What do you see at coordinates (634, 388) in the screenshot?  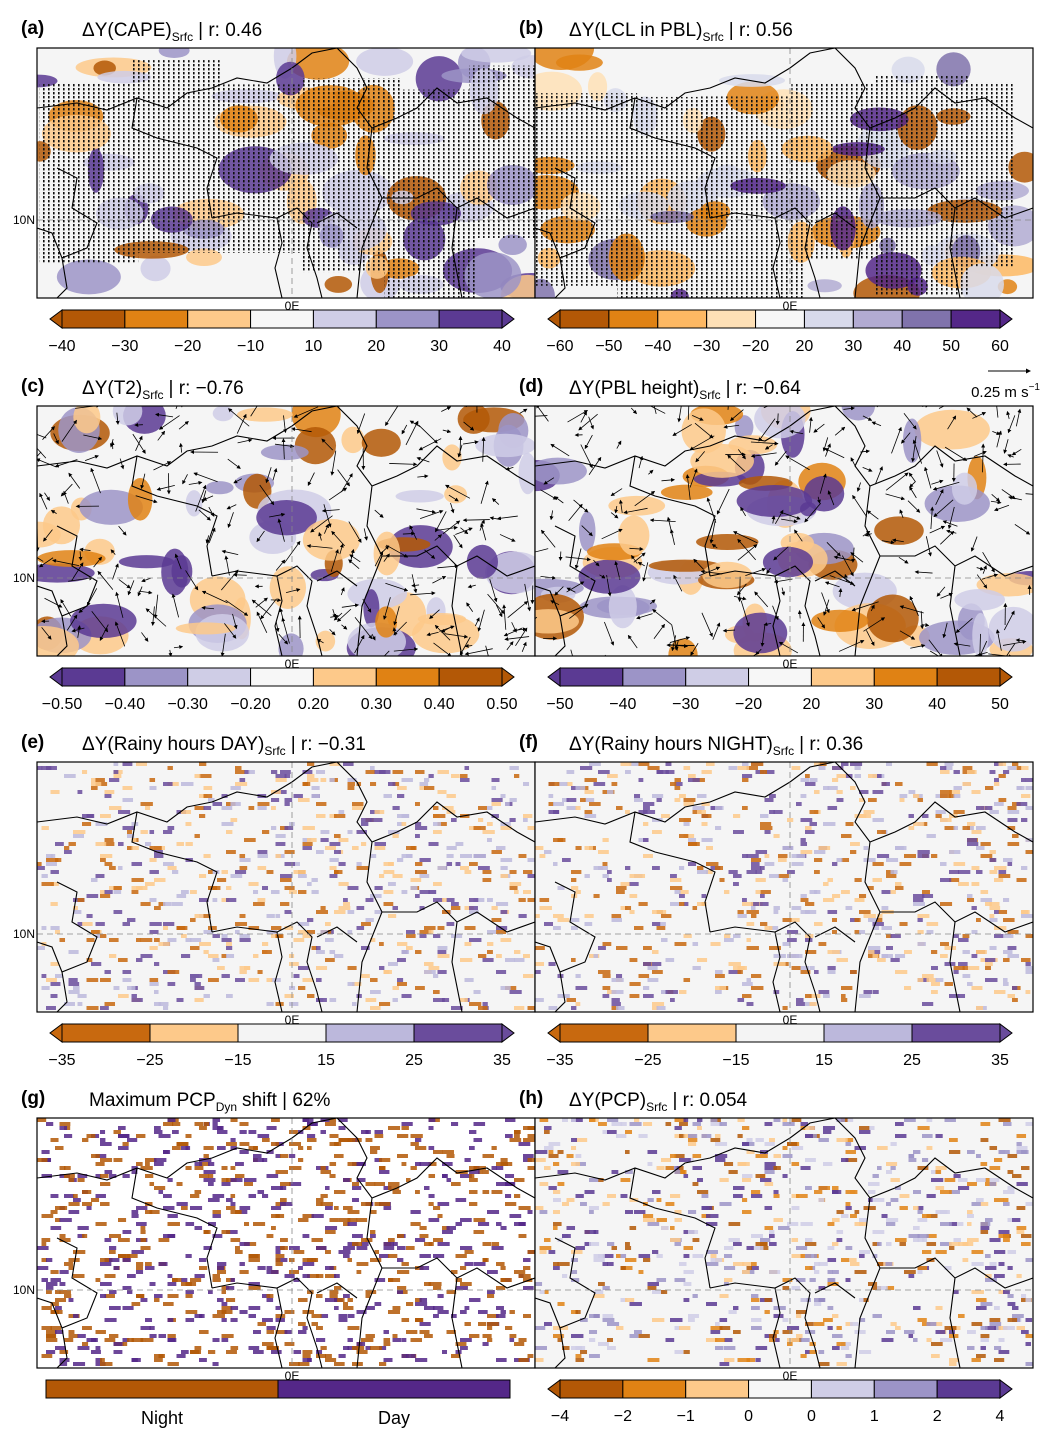 I see `title-main: ΔY(PBL height)` at bounding box center [634, 388].